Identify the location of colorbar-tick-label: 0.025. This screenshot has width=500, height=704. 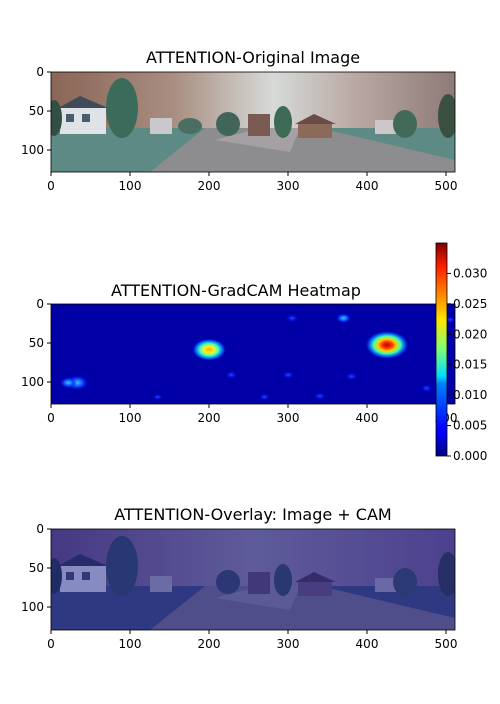
(470, 304).